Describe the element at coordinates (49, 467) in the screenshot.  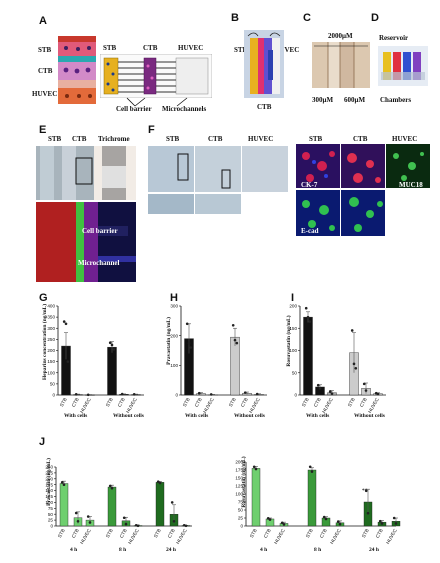
I see `j-left-y-tick-label: 250` at that location.